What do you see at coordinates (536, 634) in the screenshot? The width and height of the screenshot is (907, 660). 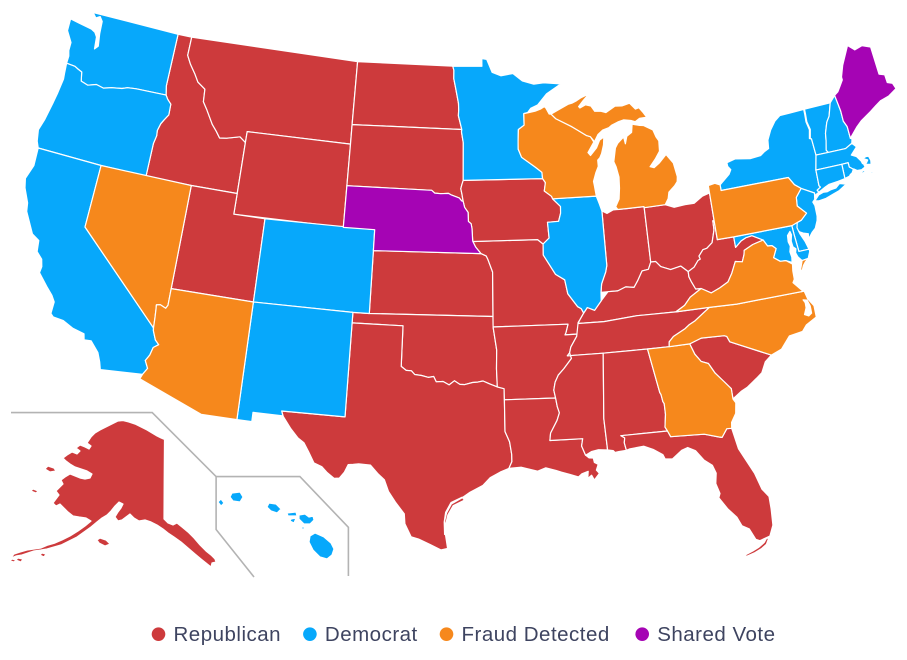 I see `svg-text: Fraud Detected` at bounding box center [536, 634].